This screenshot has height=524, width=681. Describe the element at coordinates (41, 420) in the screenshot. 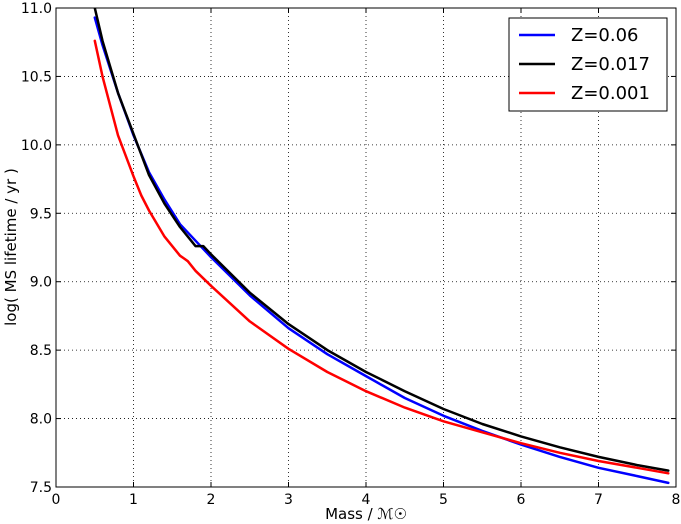

I see `y-tick-label: 8.0` at that location.